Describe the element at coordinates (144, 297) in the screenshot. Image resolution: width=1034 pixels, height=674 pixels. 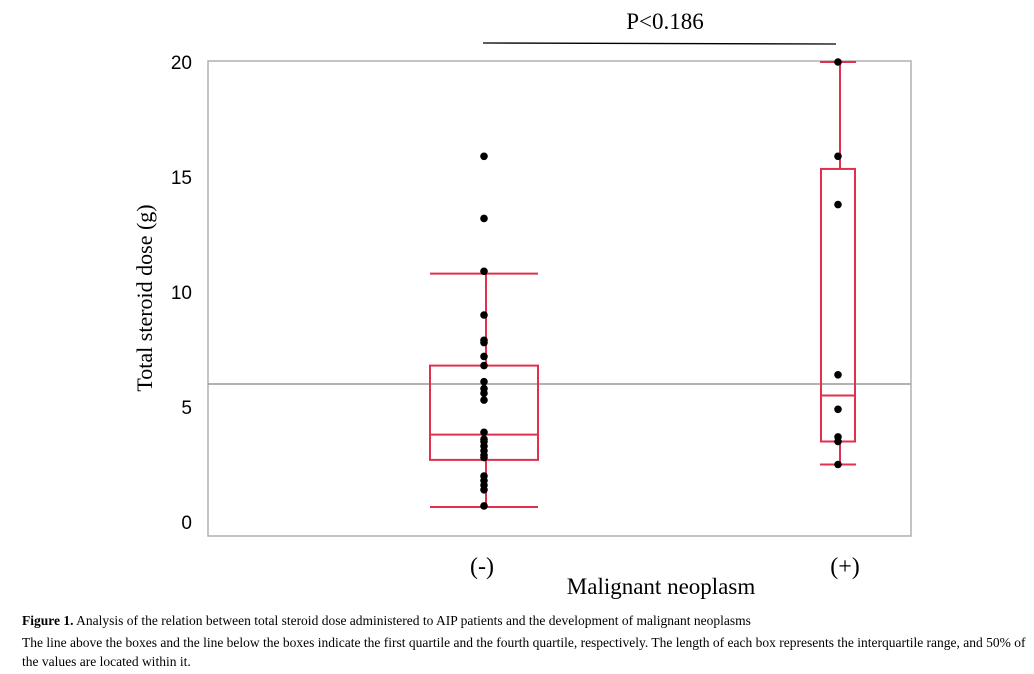
I see `y-axis-title: Total steroid dose (g)` at that location.